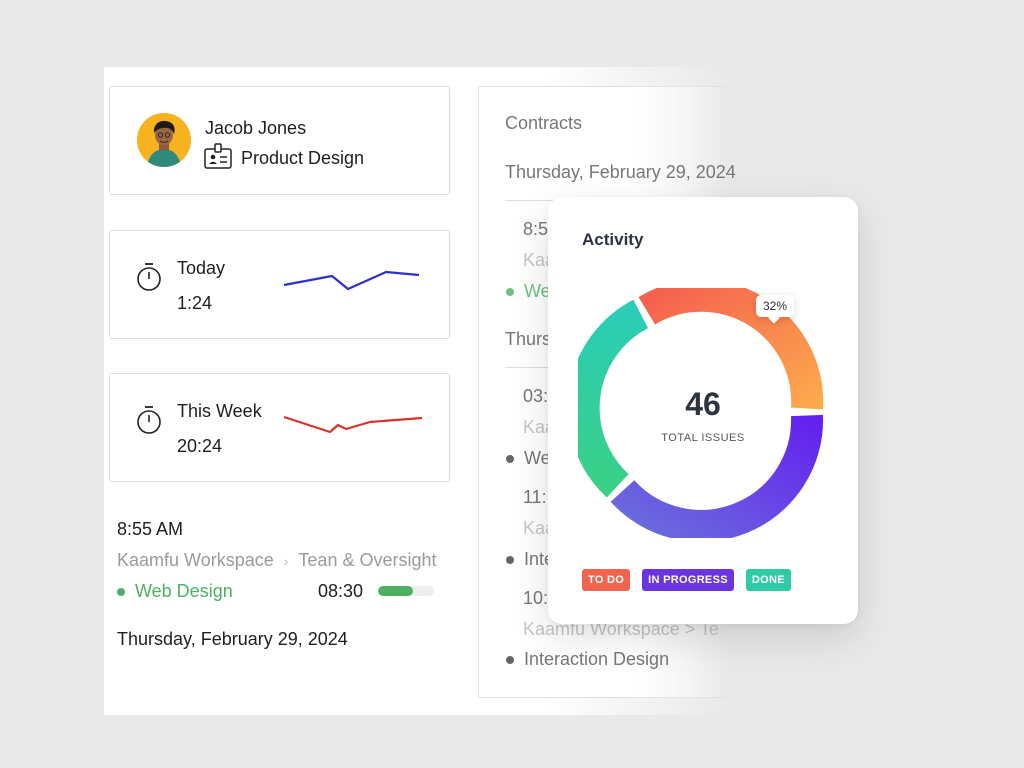 This screenshot has height=768, width=1024. What do you see at coordinates (218, 158) in the screenshot?
I see `id-badge-icon` at bounding box center [218, 158].